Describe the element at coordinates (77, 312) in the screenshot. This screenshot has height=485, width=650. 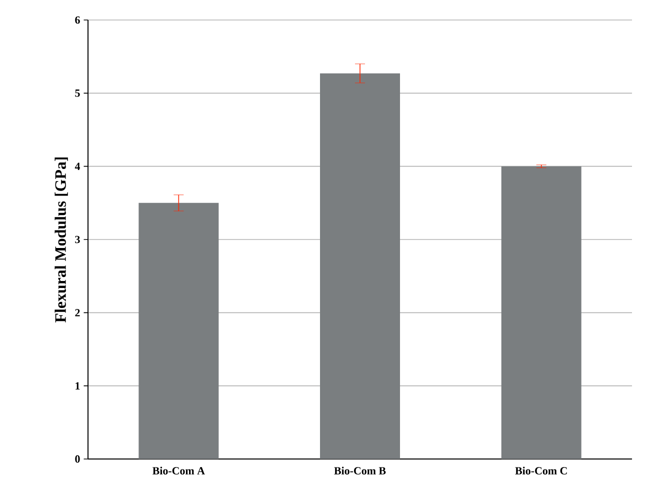
I see `y-tick-label: 2` at that location.